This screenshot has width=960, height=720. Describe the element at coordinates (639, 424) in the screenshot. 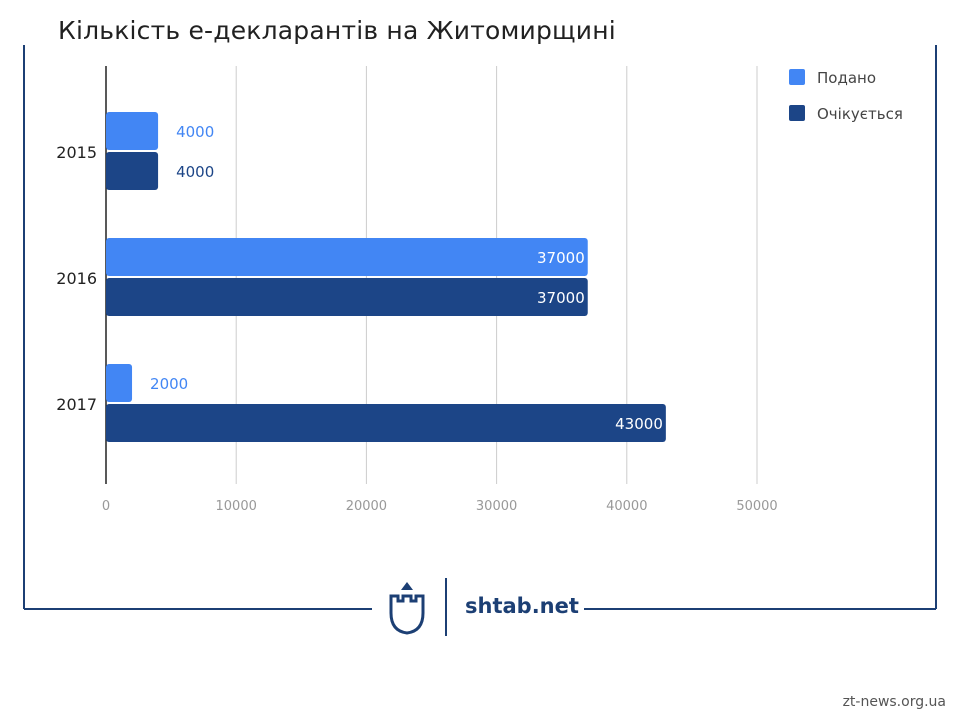

I see `data-label: 43000` at that location.